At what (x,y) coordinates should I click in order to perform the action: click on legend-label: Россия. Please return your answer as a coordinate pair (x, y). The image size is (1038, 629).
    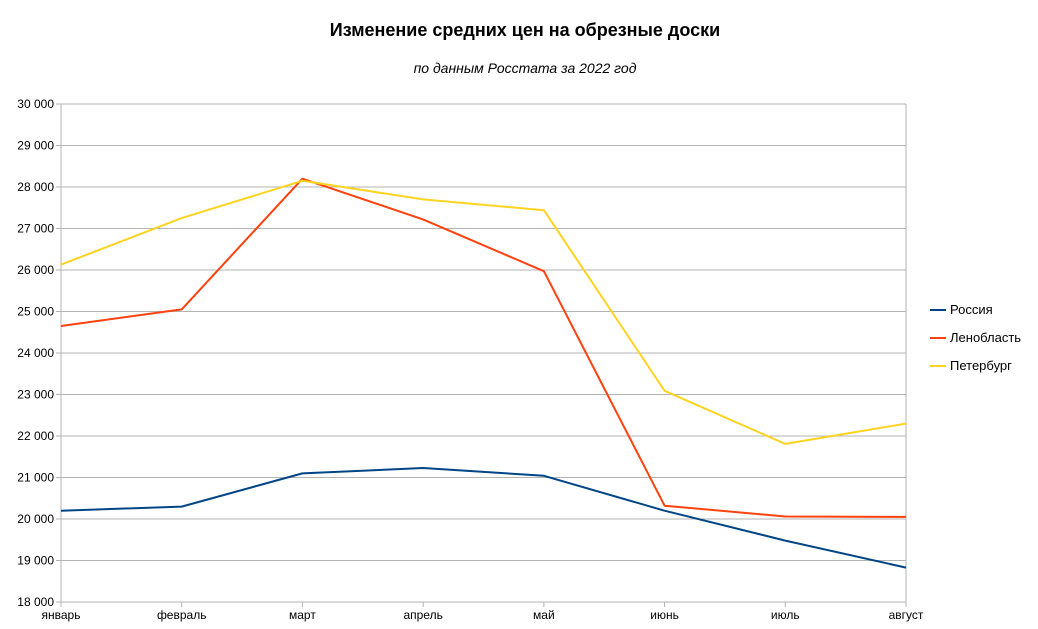
    Looking at the image, I should click on (971, 309).